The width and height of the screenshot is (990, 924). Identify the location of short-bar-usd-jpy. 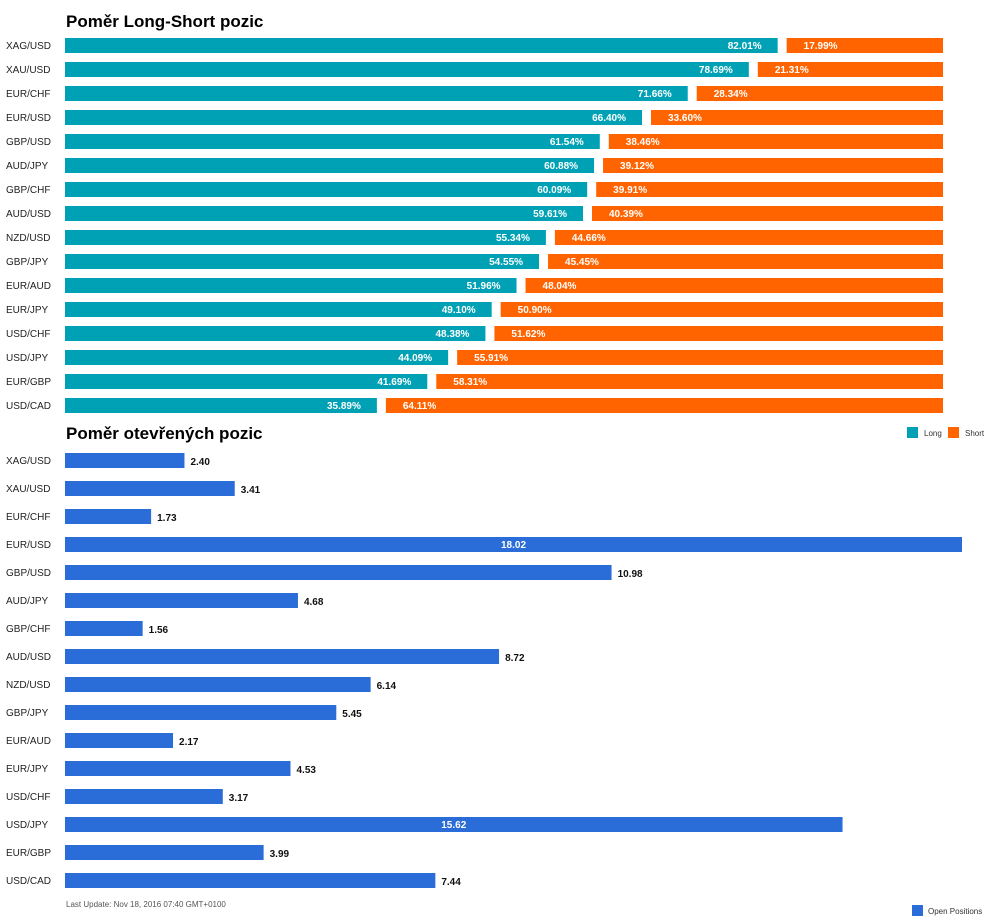
(700, 357).